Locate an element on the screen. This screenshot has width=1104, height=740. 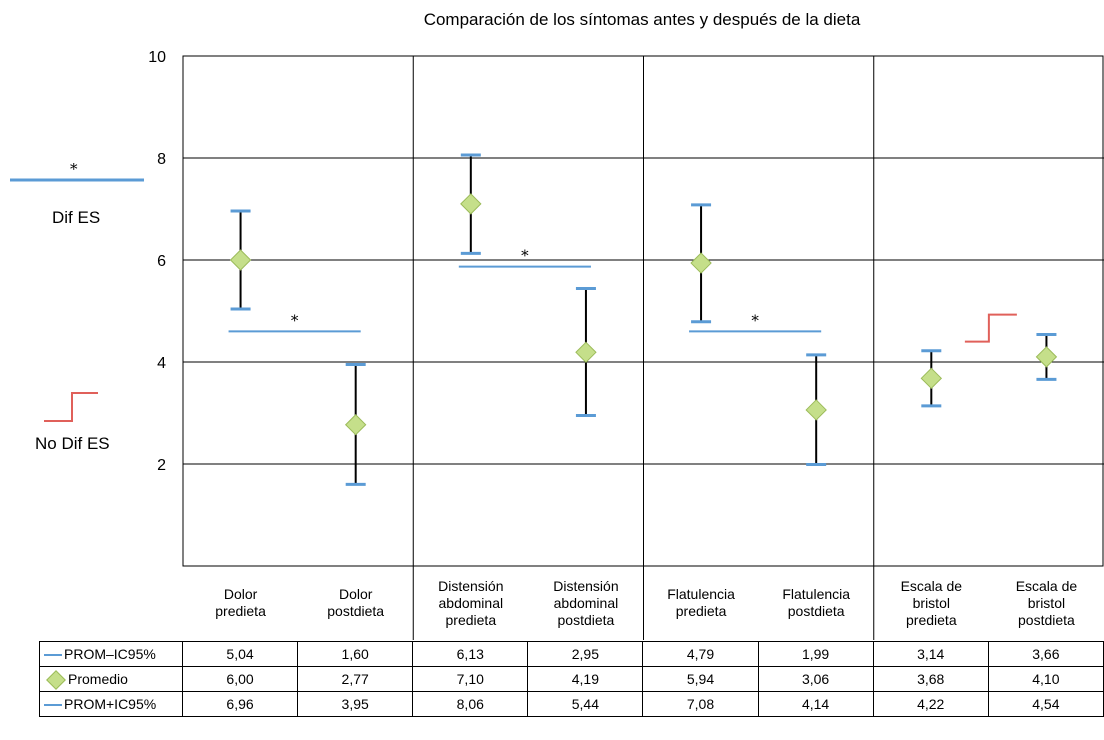
table-row-header: PROM–IC95% is located at coordinates (111, 654).